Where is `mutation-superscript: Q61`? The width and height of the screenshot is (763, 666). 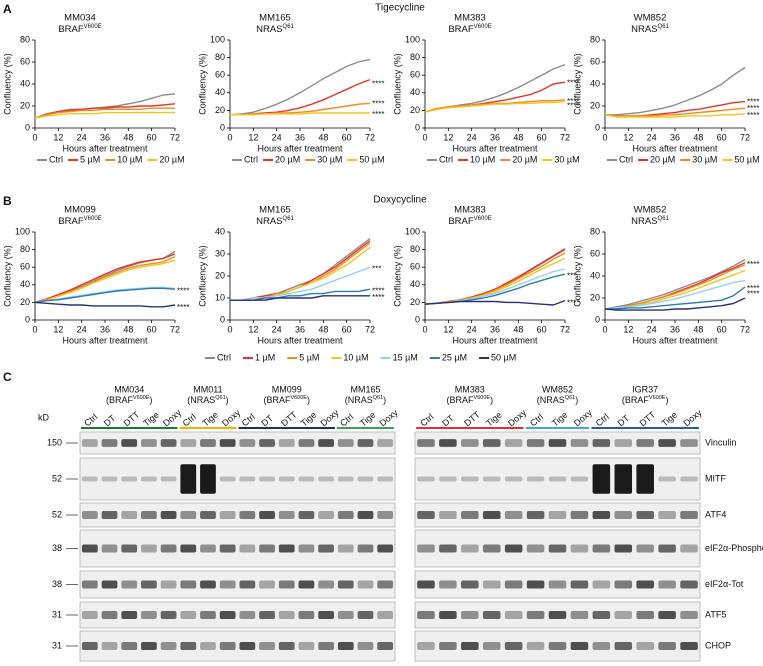 mutation-superscript: Q61 is located at coordinates (220, 398).